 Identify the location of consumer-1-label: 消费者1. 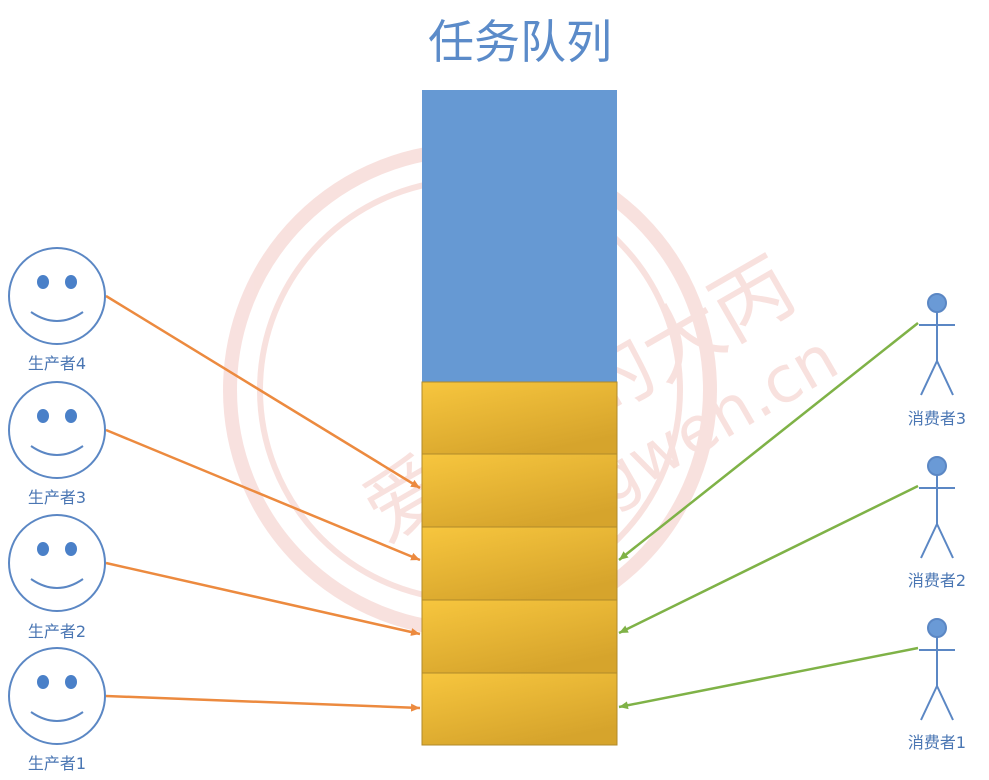
(937, 742).